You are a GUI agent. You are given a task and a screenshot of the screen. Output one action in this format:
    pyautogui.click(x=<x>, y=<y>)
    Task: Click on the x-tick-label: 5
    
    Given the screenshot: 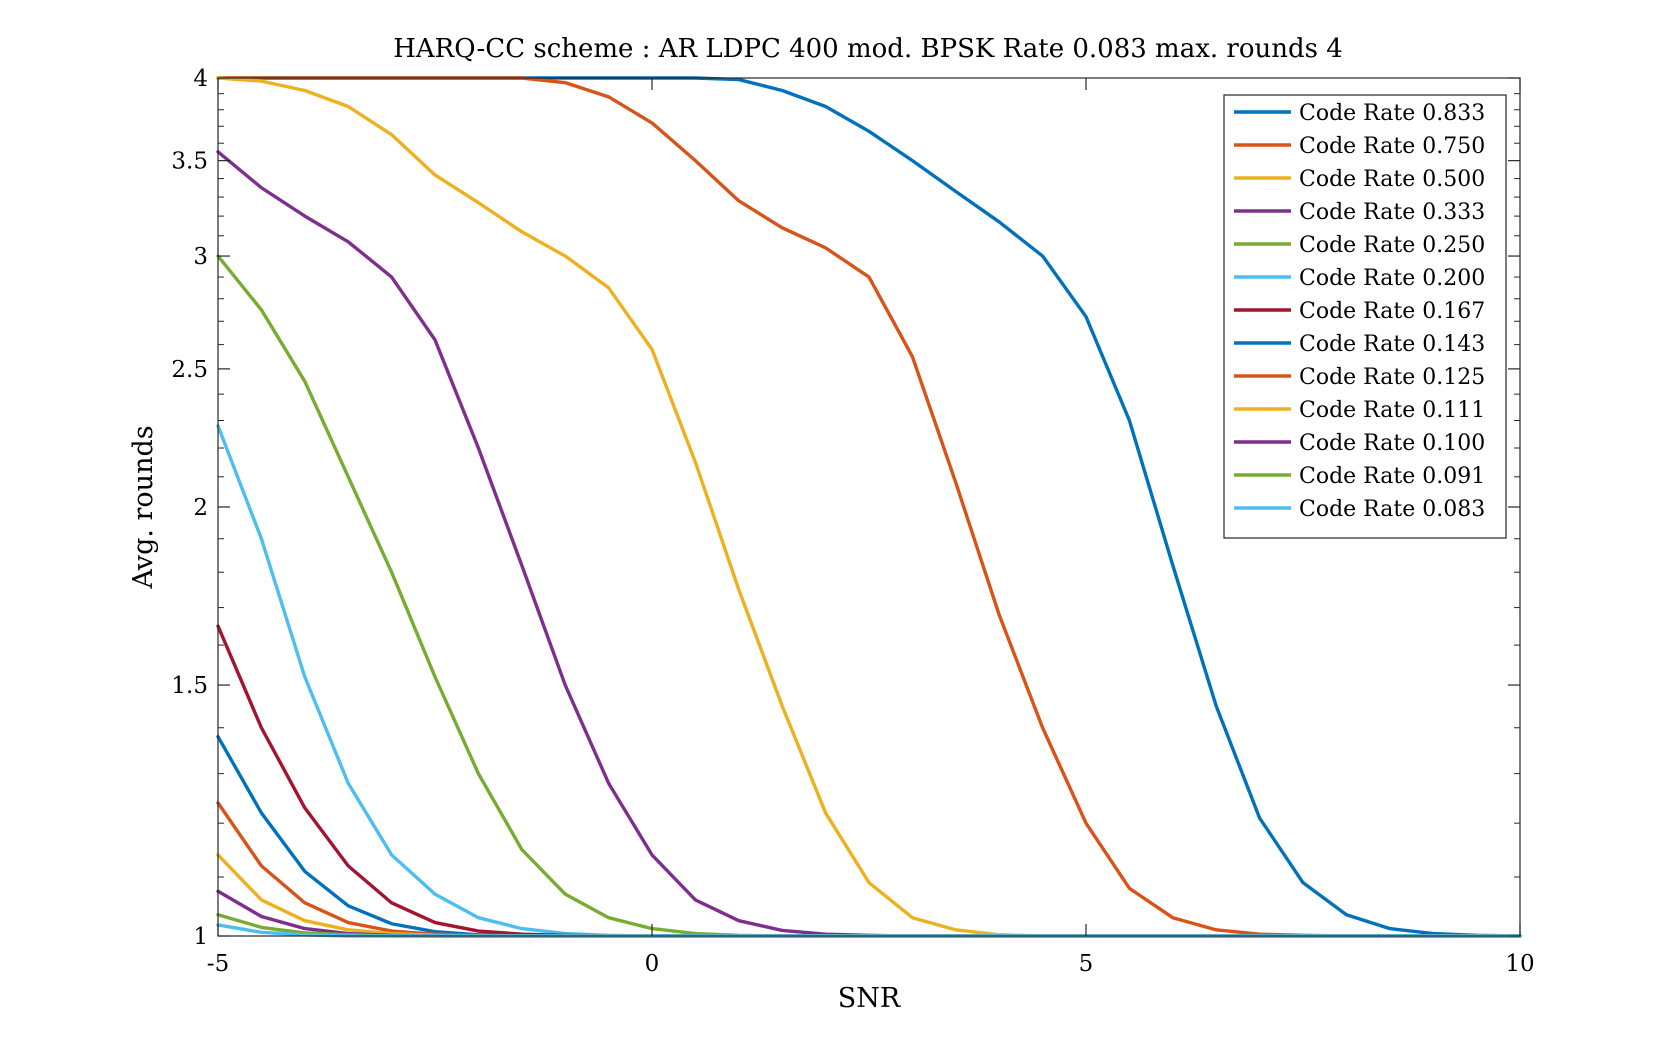 What is the action you would take?
    pyautogui.click(x=1086, y=964)
    